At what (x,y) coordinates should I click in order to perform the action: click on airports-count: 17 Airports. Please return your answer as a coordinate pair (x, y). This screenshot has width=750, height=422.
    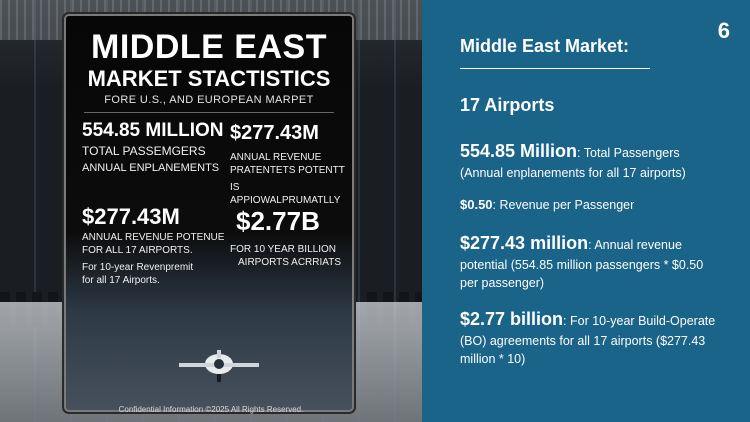
    Looking at the image, I should click on (507, 105).